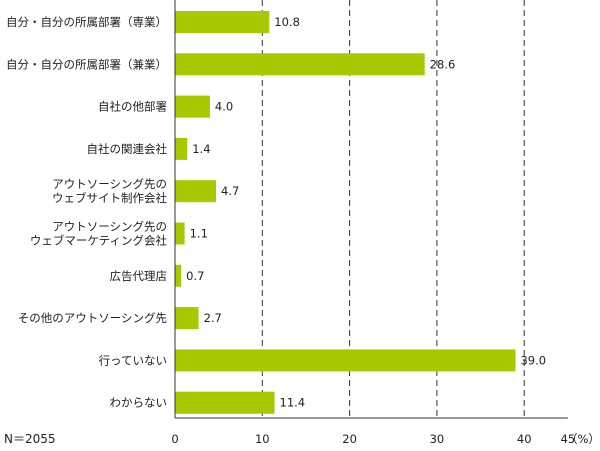 This screenshot has height=451, width=600. I want to click on x-tick-labels: 0 10 20 30 40 45, so click(373, 439).